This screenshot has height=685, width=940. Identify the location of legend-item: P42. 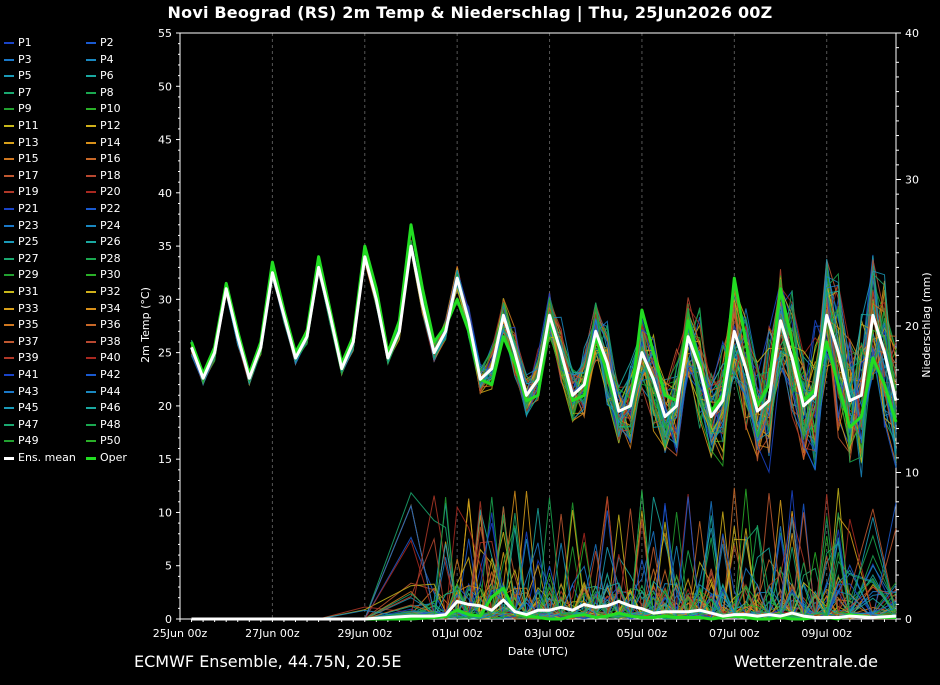
(103, 375).